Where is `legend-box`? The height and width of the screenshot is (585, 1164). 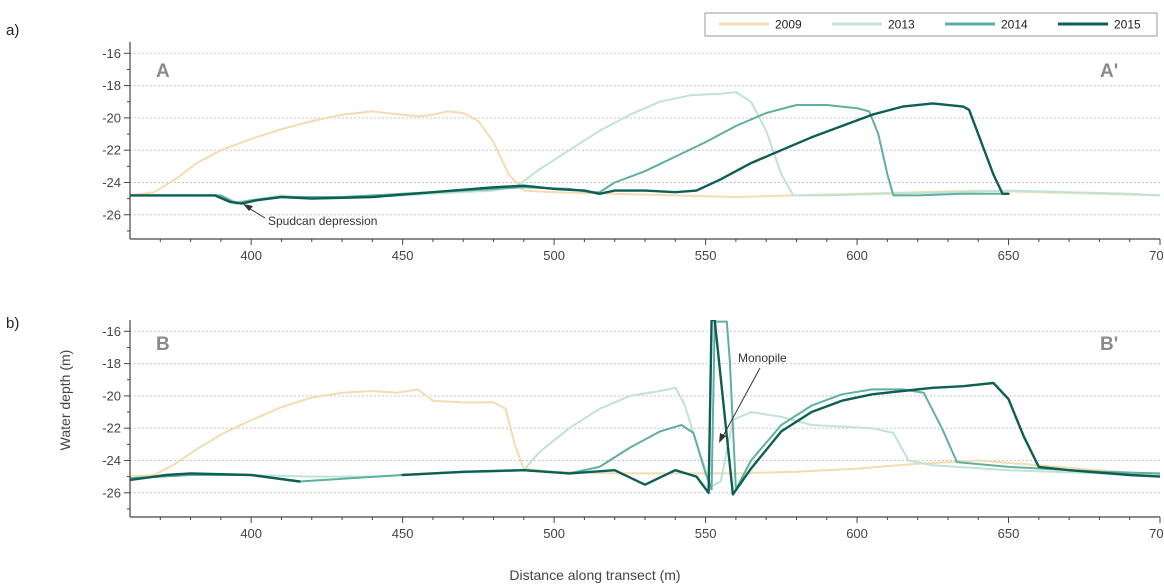 legend-box is located at coordinates (931, 24).